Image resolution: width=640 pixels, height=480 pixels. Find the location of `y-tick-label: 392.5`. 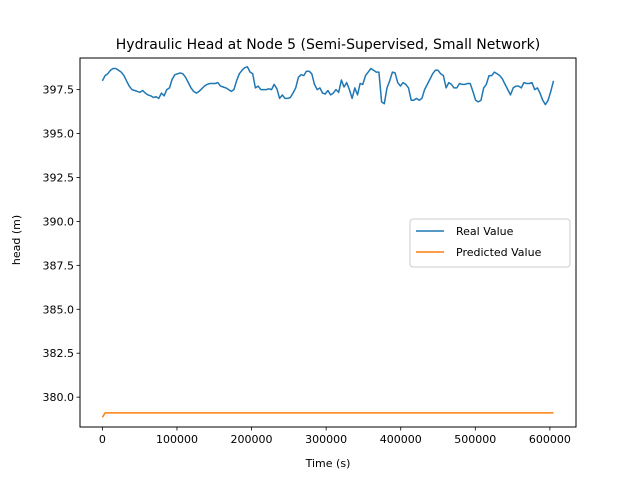

y-tick-label: 392.5 is located at coordinates (59, 177).